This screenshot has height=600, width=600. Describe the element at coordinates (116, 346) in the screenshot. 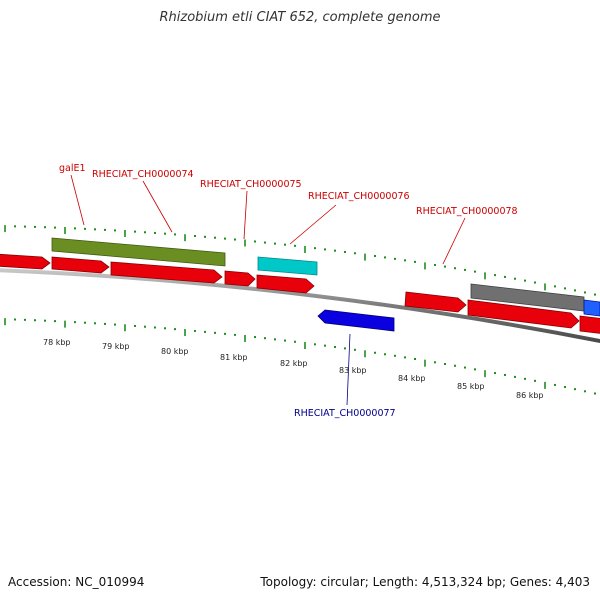

I see `kbp-label: 79 kbp` at that location.